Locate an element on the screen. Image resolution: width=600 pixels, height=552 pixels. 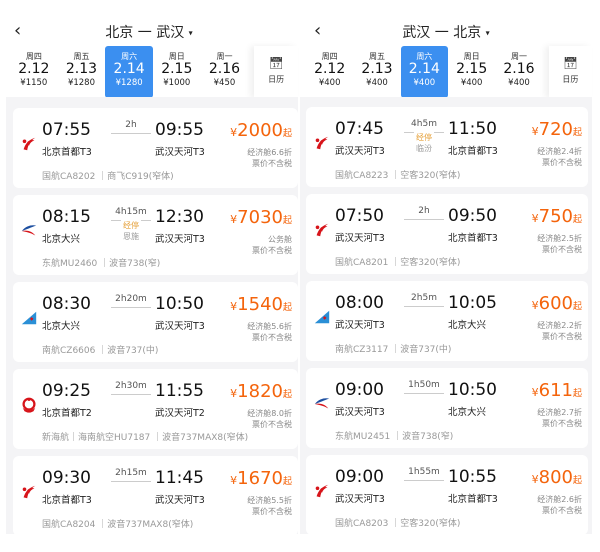
arrival-time: 09:55 is located at coordinates (179, 130).